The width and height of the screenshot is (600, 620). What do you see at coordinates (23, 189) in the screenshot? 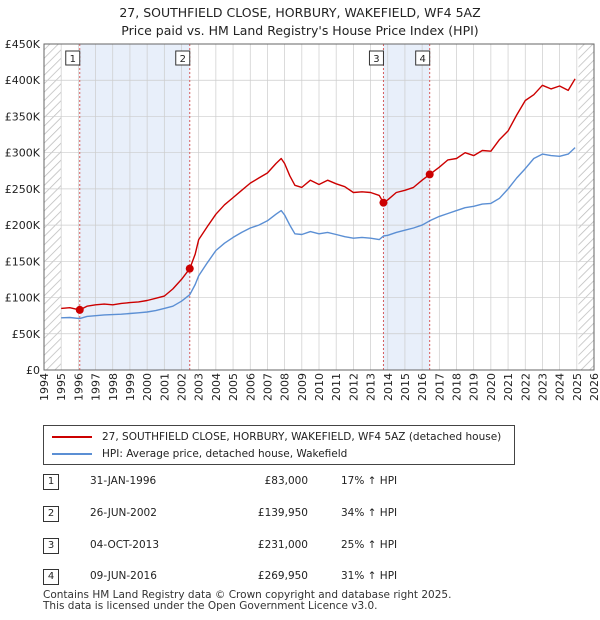
I see `y-tick-label: £250K` at bounding box center [23, 189].